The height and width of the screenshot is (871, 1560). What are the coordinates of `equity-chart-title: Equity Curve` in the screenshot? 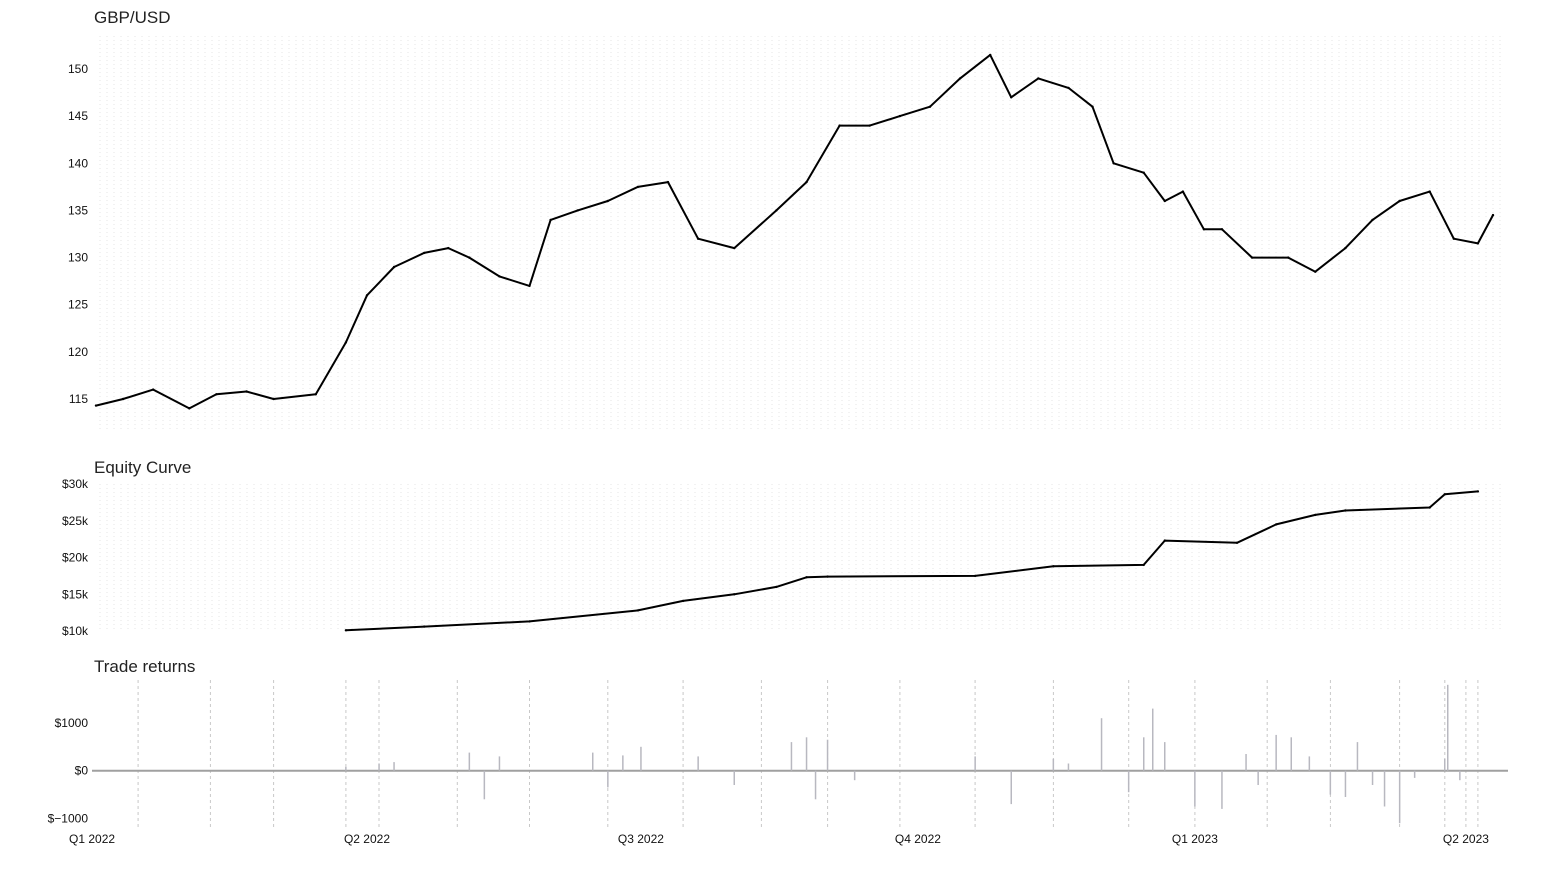 It's located at (142, 467).